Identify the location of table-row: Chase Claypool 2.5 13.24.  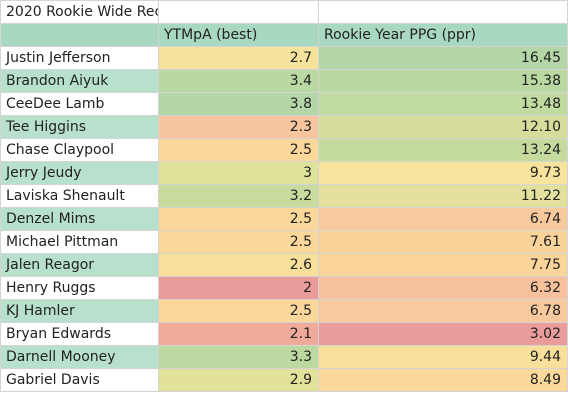
(284, 150).